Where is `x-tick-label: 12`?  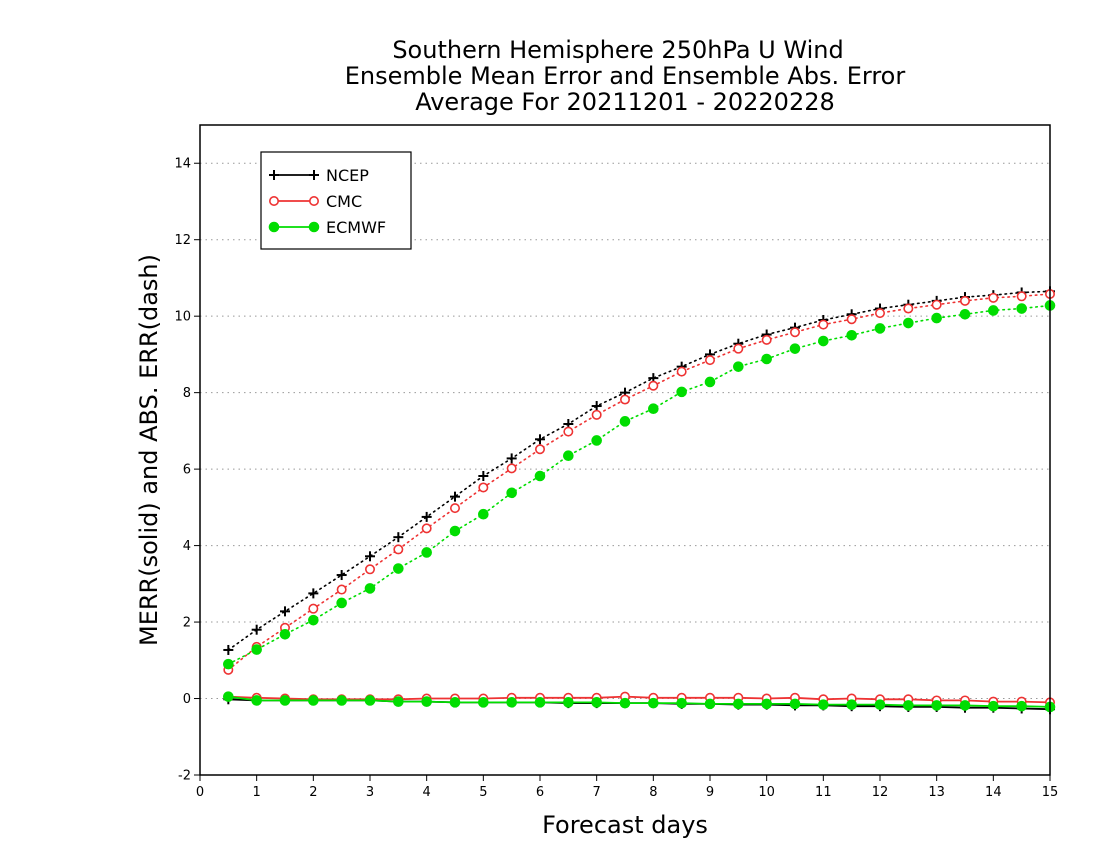 x-tick-label: 12 is located at coordinates (880, 792).